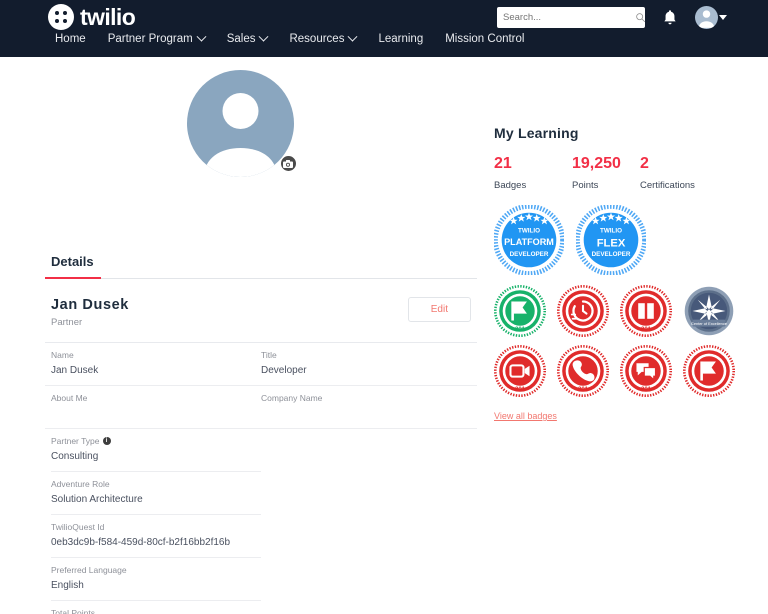 The height and width of the screenshot is (614, 768). I want to click on profile-avatar, so click(241, 123).